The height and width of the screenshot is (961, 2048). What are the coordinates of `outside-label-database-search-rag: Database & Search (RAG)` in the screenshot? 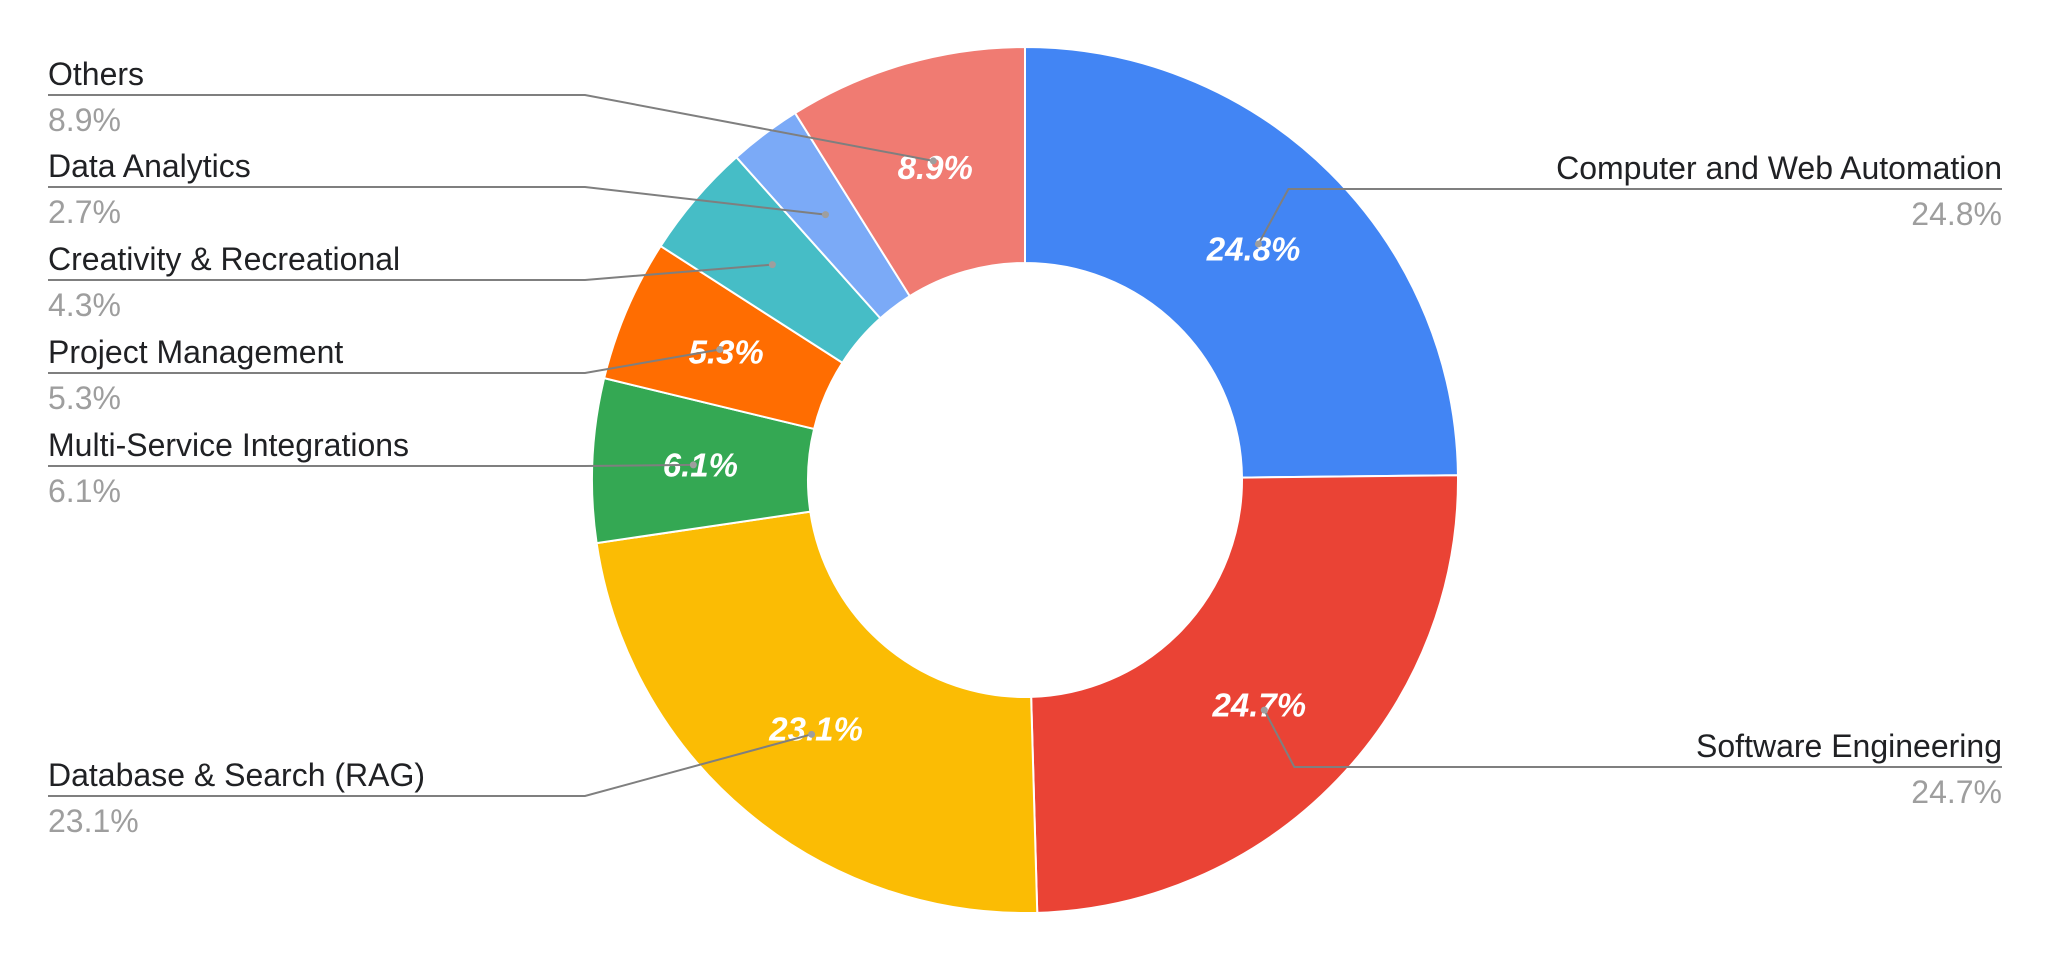 It's located at (236, 775).